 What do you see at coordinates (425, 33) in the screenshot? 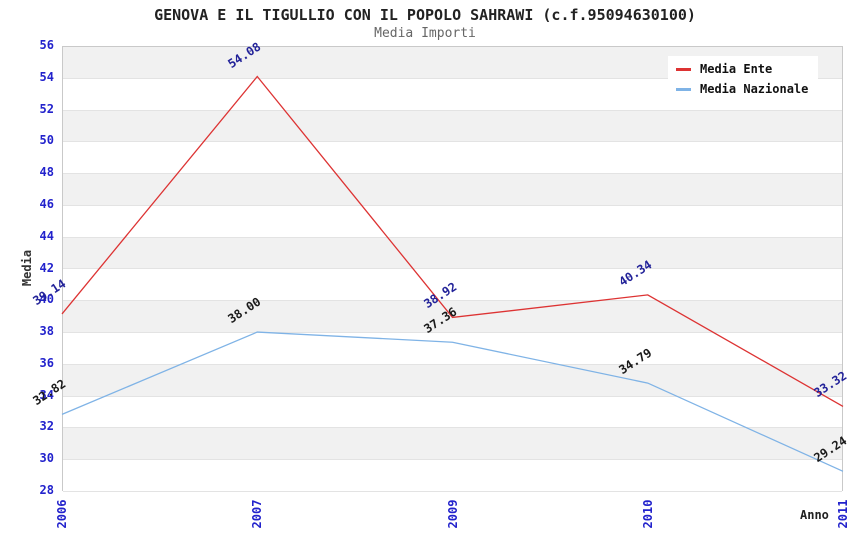
I see `chart-subtitle: Media Importi` at bounding box center [425, 33].